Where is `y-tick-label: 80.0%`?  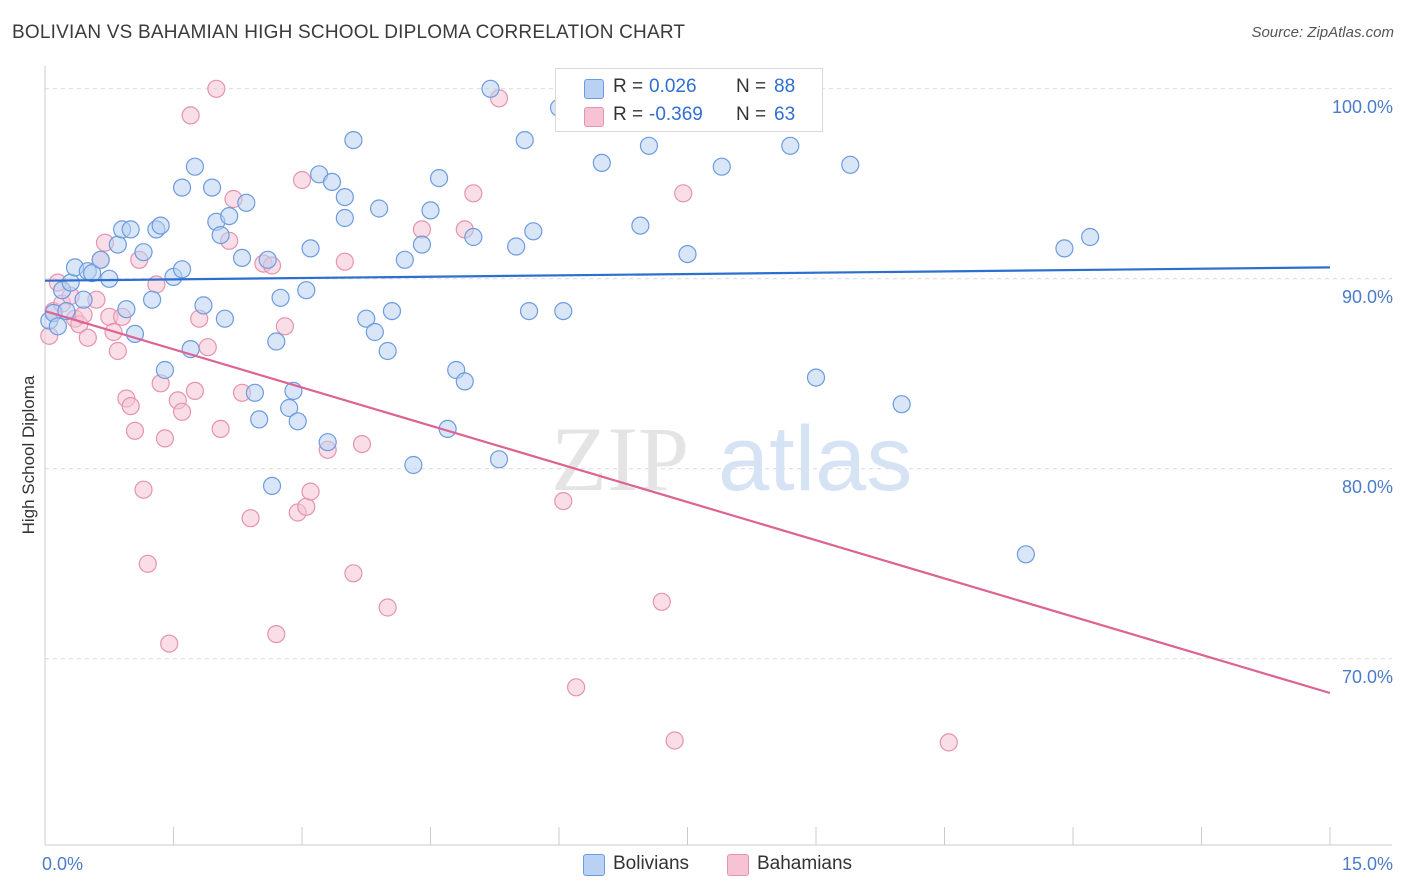
y-tick-label: 80.0% is located at coordinates (1367, 487).